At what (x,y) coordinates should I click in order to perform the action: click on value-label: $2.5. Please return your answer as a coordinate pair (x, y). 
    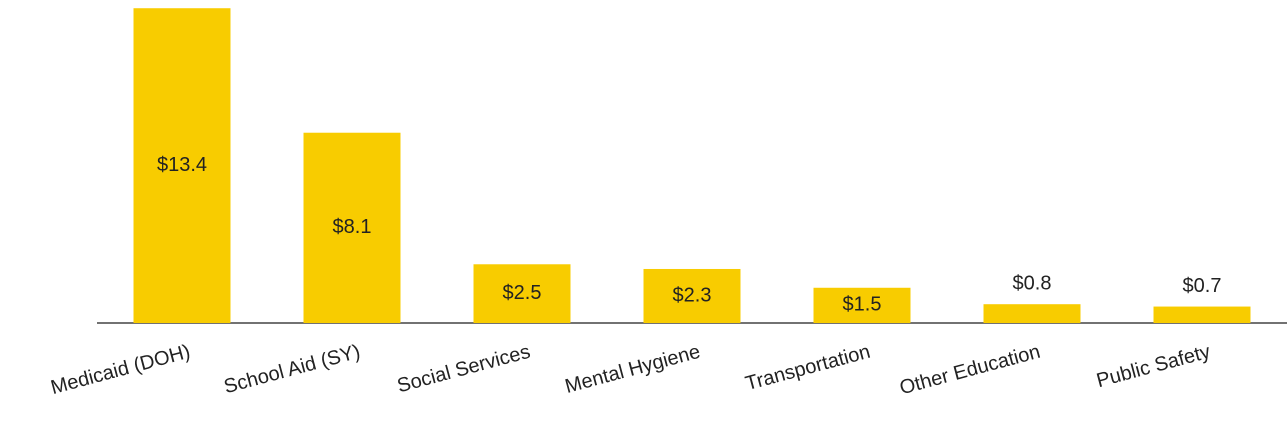
    Looking at the image, I should click on (522, 293).